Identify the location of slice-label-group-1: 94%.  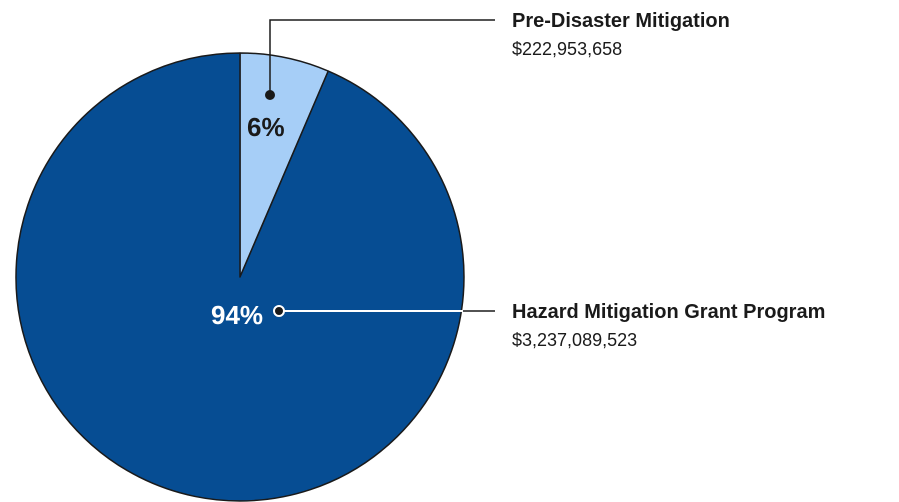
(237, 315).